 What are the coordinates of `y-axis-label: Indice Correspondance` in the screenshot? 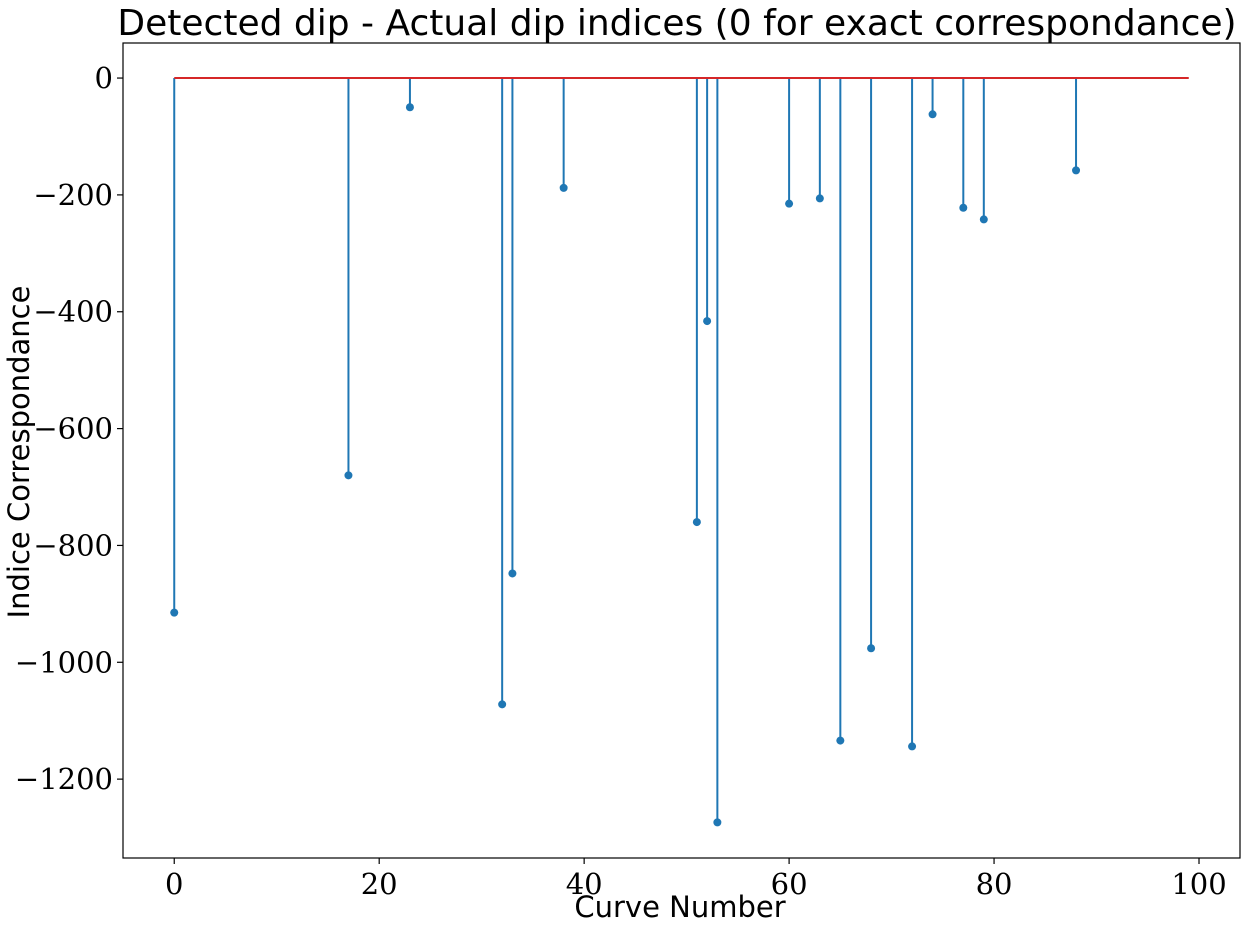 It's located at (19, 452).